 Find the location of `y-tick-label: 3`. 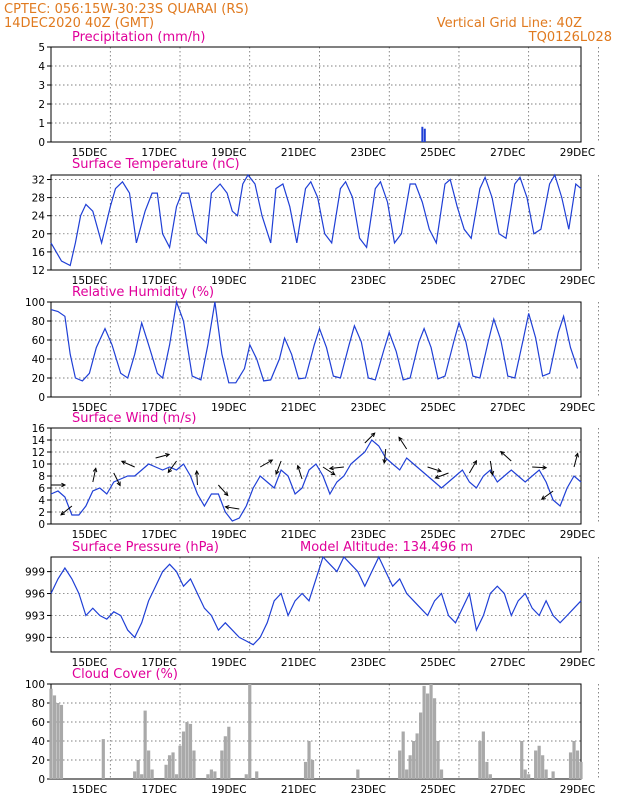

y-tick-label: 3 is located at coordinates (41, 86).